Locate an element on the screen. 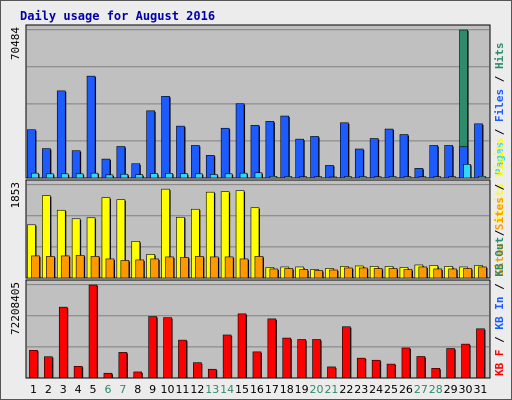  legend-entry: KB F is located at coordinates (499, 363).